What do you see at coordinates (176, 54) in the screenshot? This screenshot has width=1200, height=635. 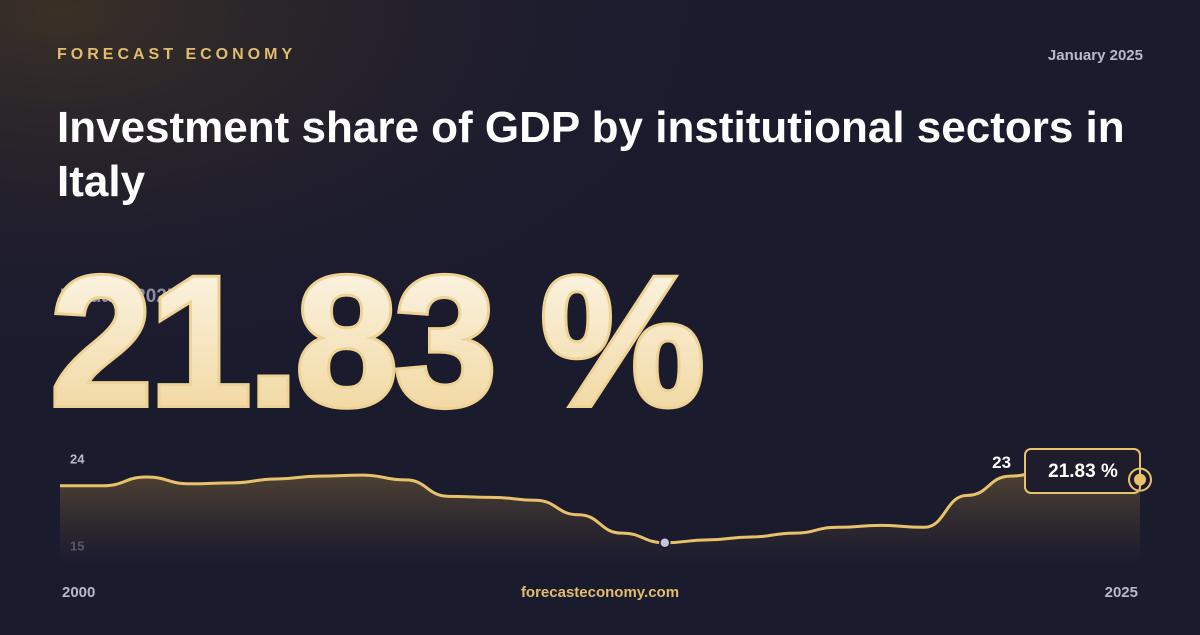 I see `brand: FORECAST ECONOMY` at bounding box center [176, 54].